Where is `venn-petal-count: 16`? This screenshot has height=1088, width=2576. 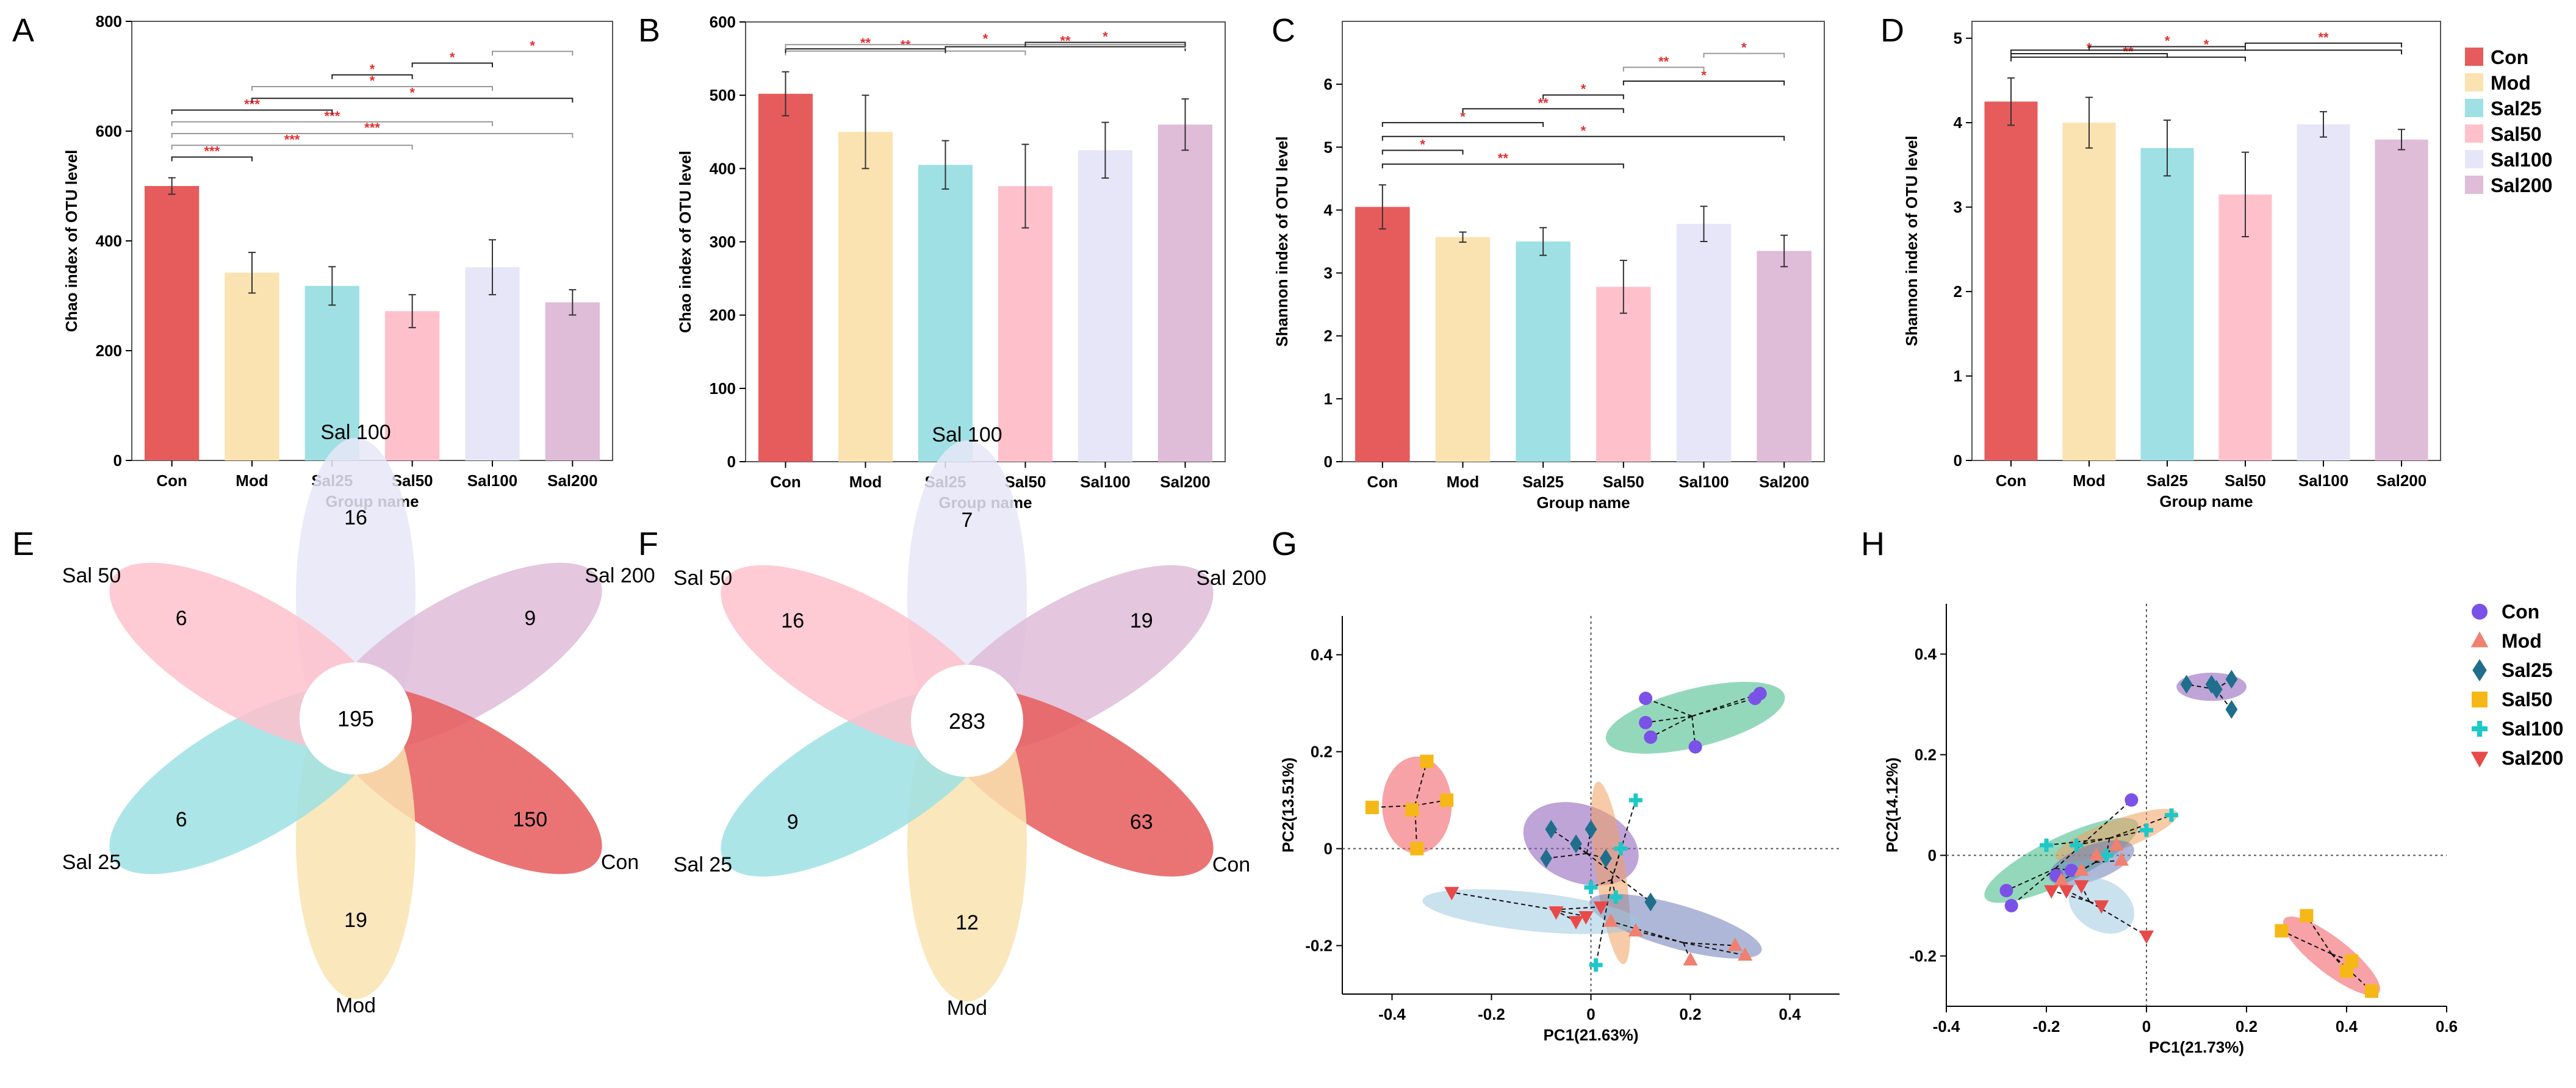 venn-petal-count: 16 is located at coordinates (355, 517).